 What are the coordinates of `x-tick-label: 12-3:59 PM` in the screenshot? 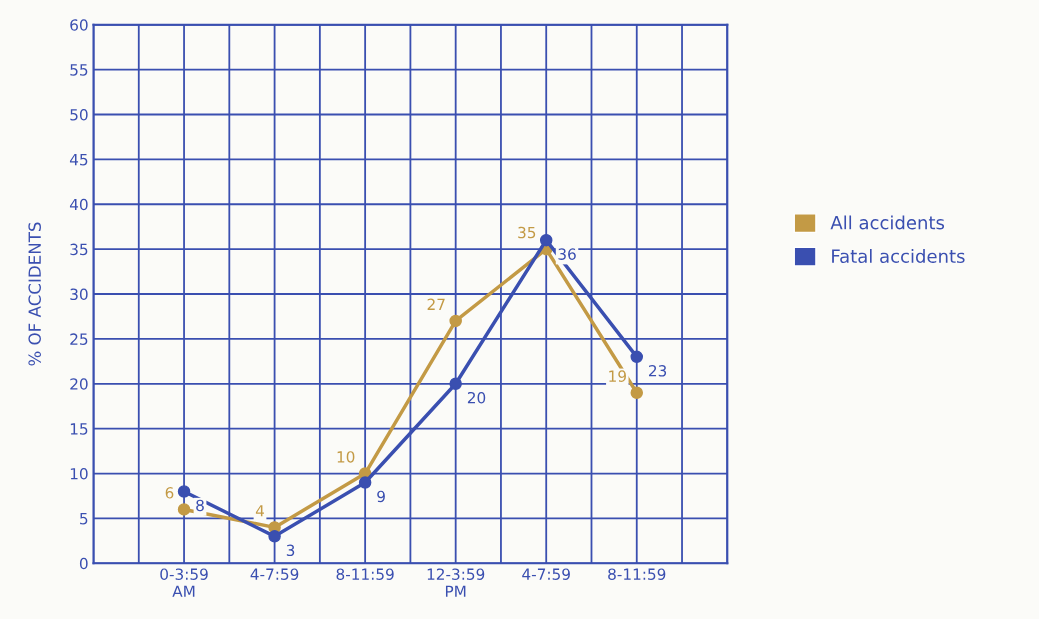 It's located at (456, 582).